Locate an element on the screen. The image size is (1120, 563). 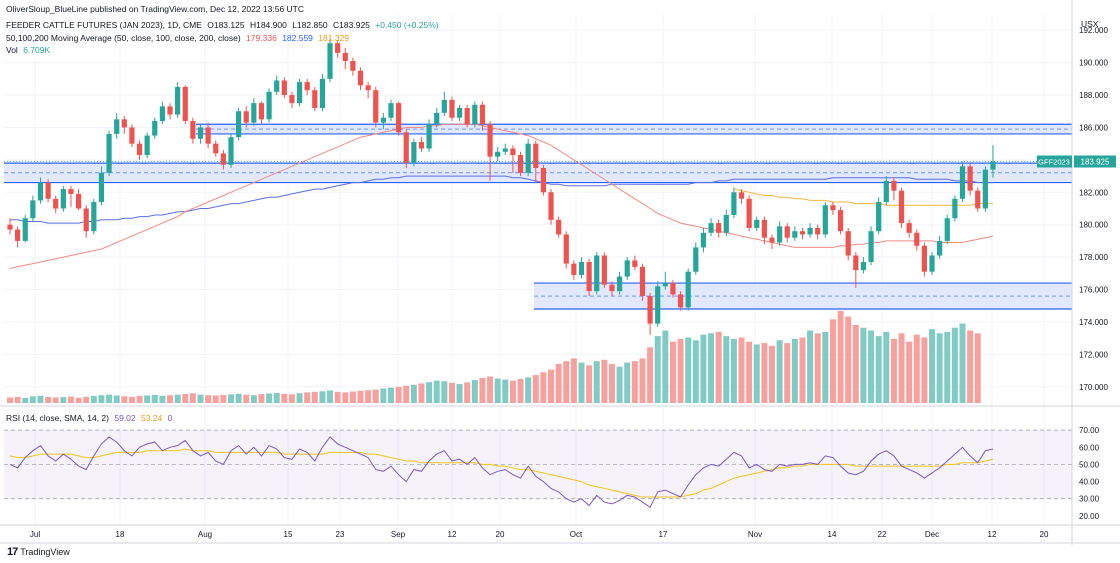
symbol-tag-label: GFF2023 is located at coordinates (1054, 161).